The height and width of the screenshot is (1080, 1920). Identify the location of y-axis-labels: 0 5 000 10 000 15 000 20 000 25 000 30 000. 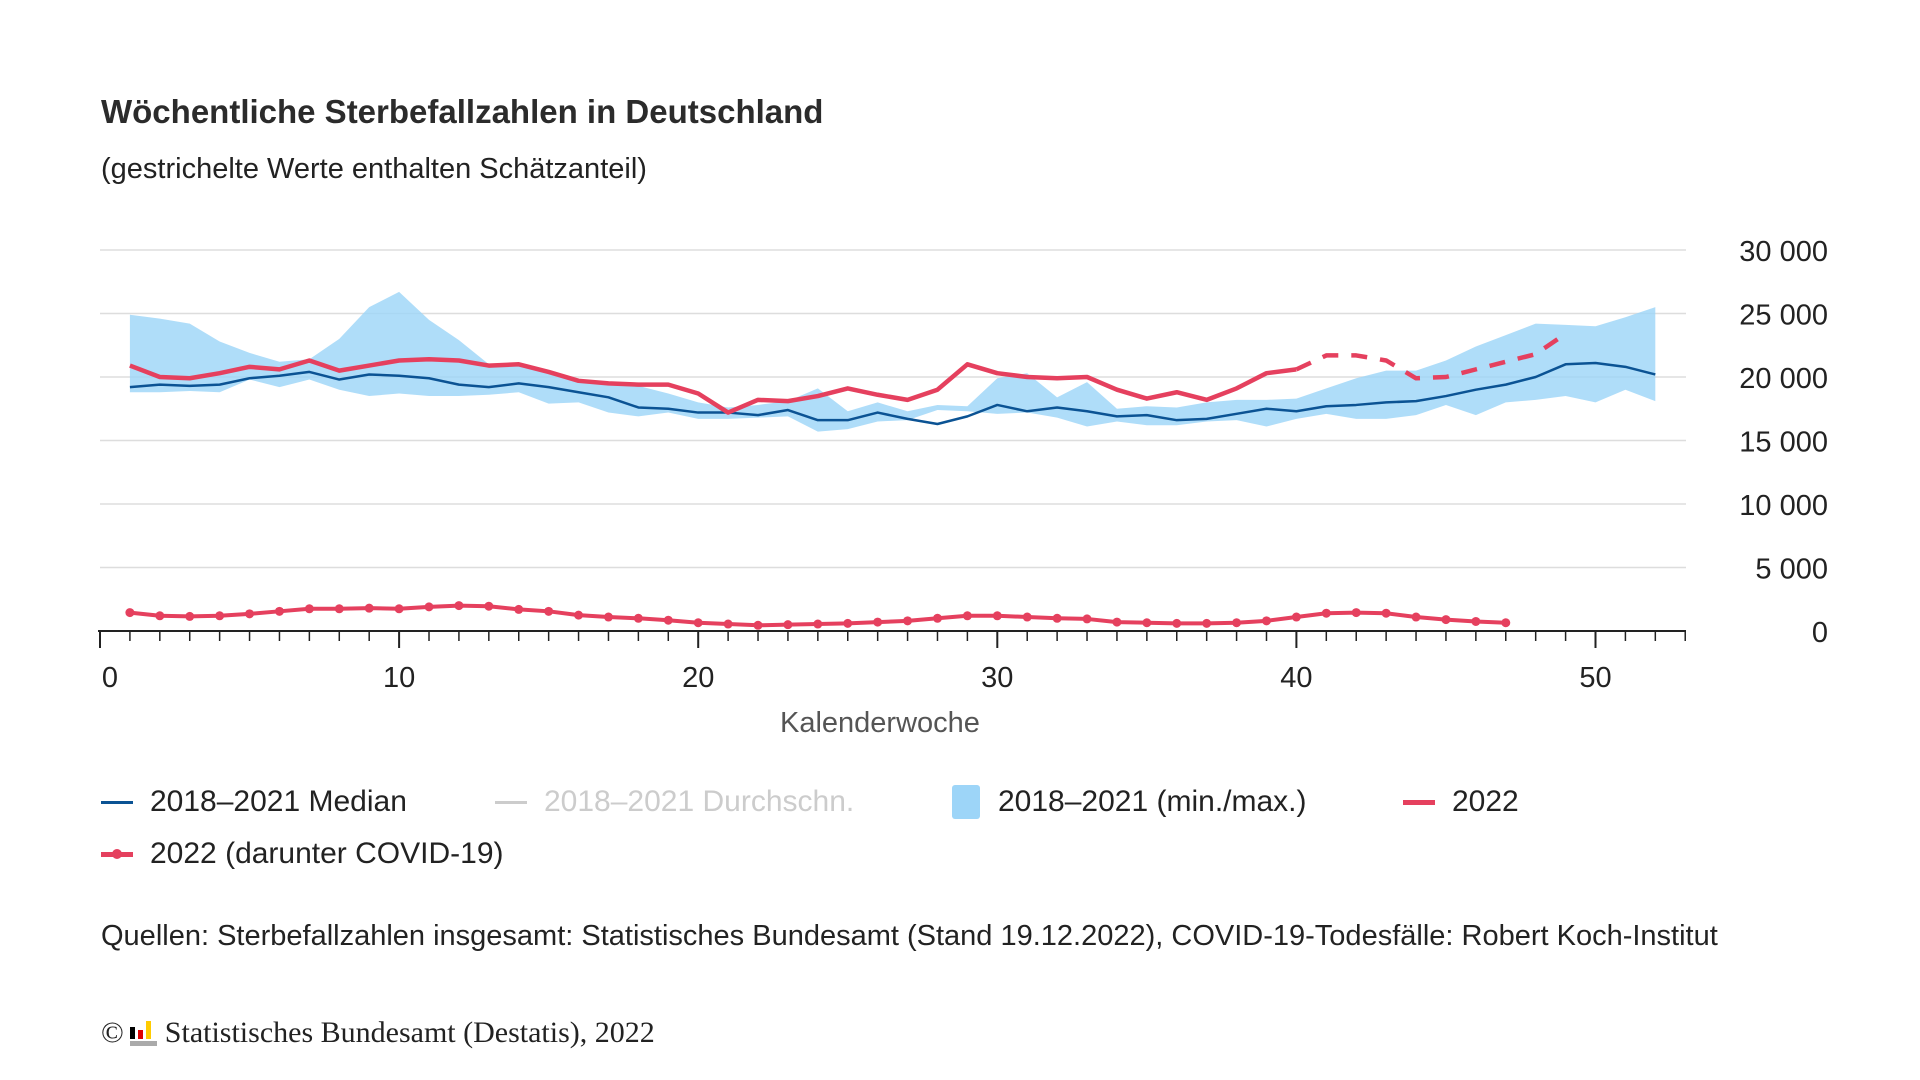
(1783, 442).